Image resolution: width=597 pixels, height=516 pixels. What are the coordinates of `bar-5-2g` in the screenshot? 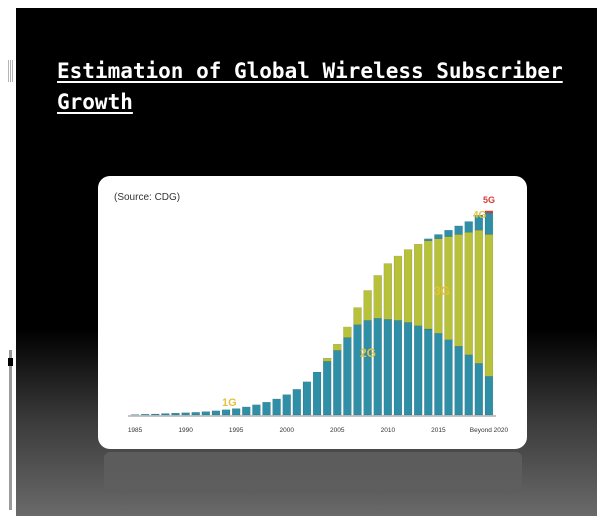 It's located at (185, 414).